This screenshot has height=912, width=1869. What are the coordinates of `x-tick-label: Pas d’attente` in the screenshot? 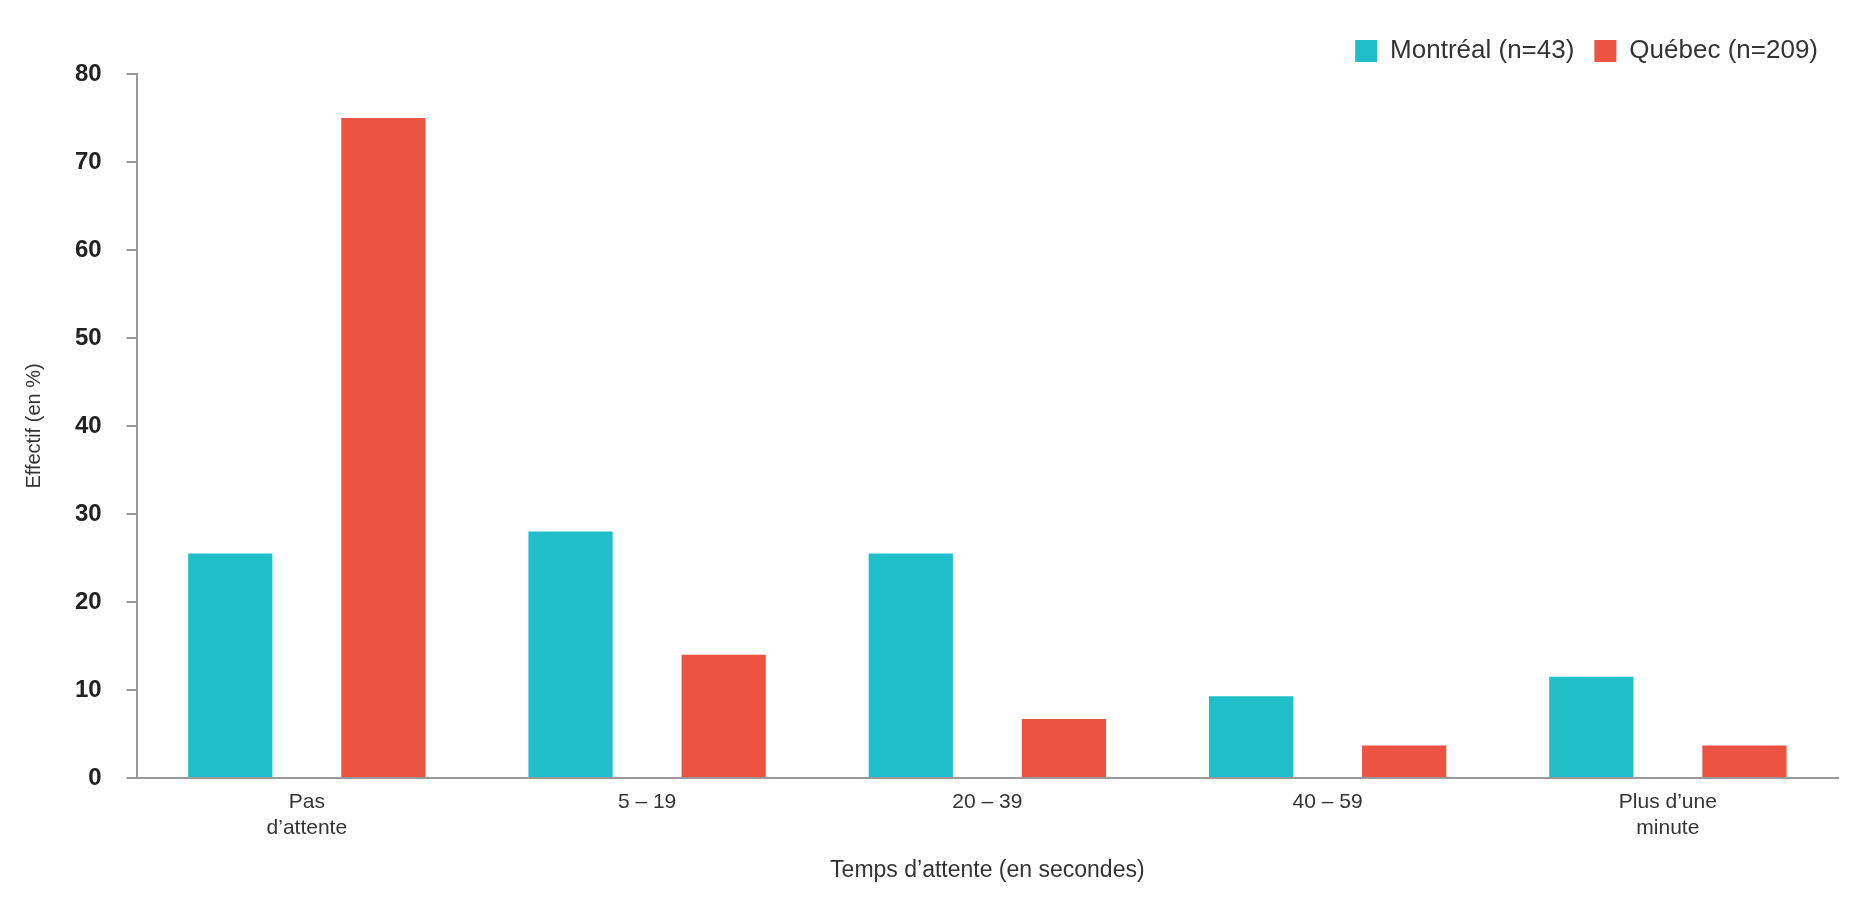 It's located at (307, 813).